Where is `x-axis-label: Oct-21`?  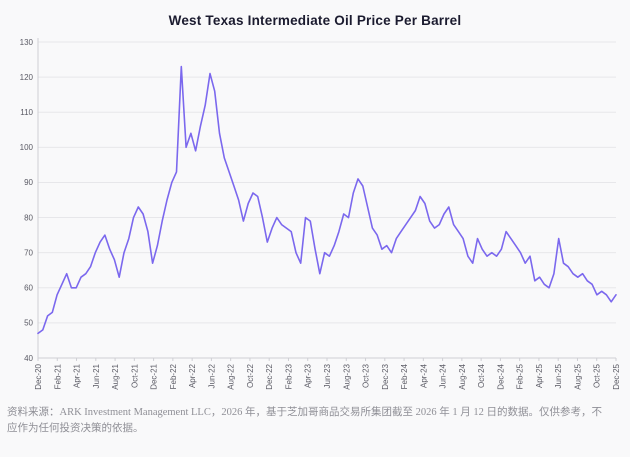
x-axis-label: Oct-21 is located at coordinates (134, 375).